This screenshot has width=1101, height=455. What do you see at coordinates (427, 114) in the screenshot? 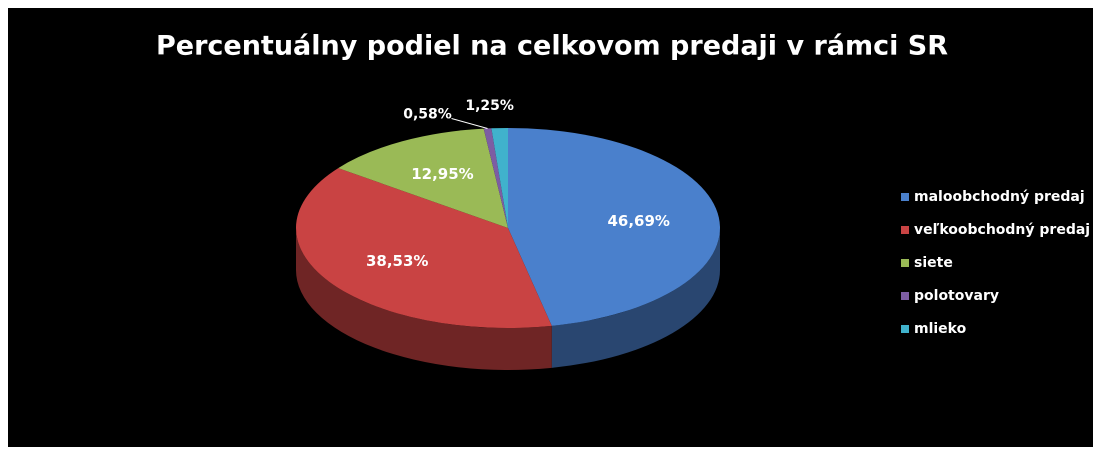
I see `data-label: 0,58%` at bounding box center [427, 114].